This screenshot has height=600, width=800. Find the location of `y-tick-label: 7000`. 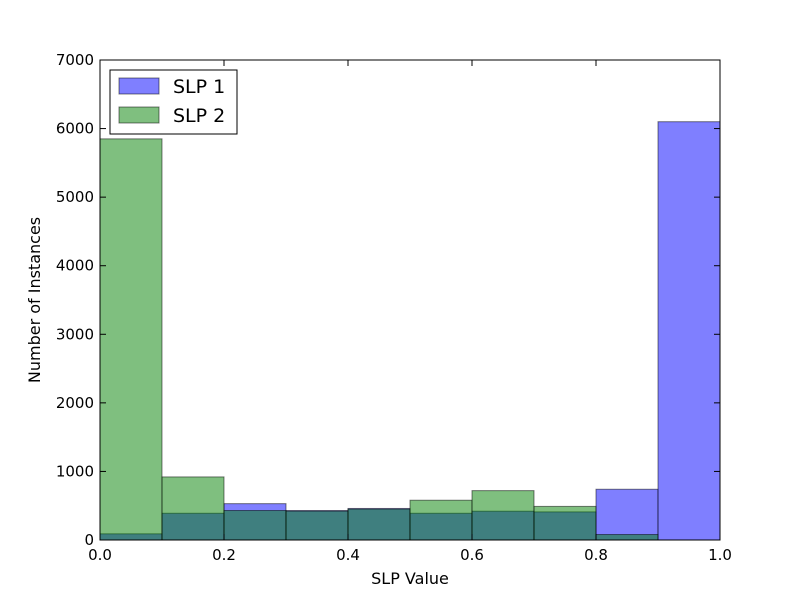

y-tick-label: 7000 is located at coordinates (75, 60).